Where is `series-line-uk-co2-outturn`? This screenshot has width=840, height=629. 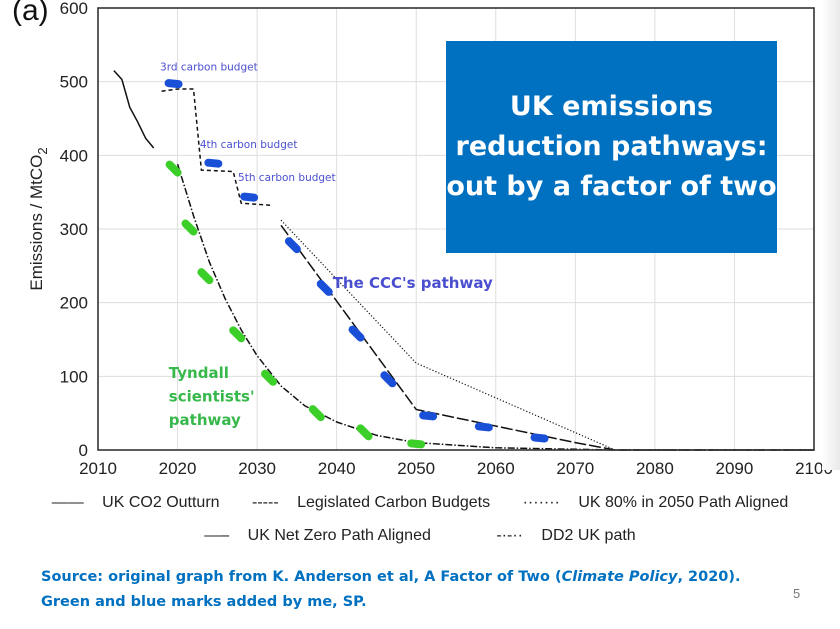 series-line-uk-co2-outturn is located at coordinates (134, 109).